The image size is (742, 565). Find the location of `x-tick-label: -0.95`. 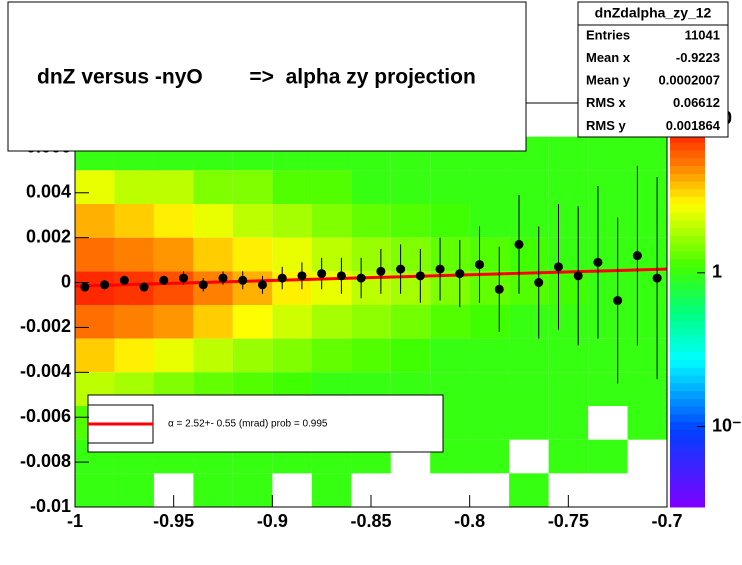

x-tick-label: -0.95 is located at coordinates (173, 521).